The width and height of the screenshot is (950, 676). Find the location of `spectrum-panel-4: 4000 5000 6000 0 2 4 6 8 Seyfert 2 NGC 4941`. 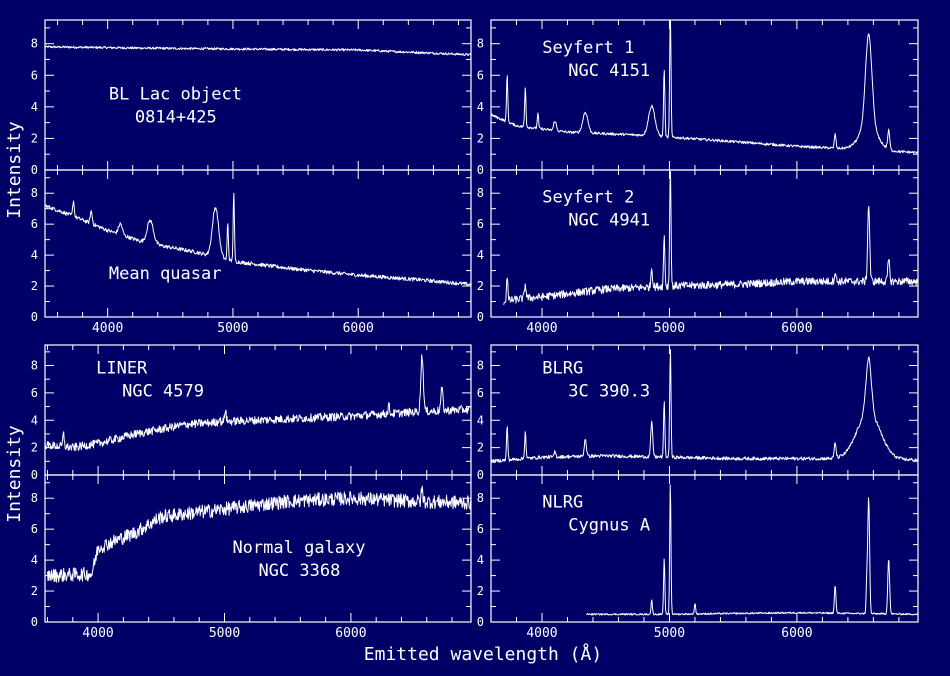

spectrum-panel-4: 4000 5000 6000 0 2 4 6 8 Seyfert 2 NGC 4941 is located at coordinates (698, 252).